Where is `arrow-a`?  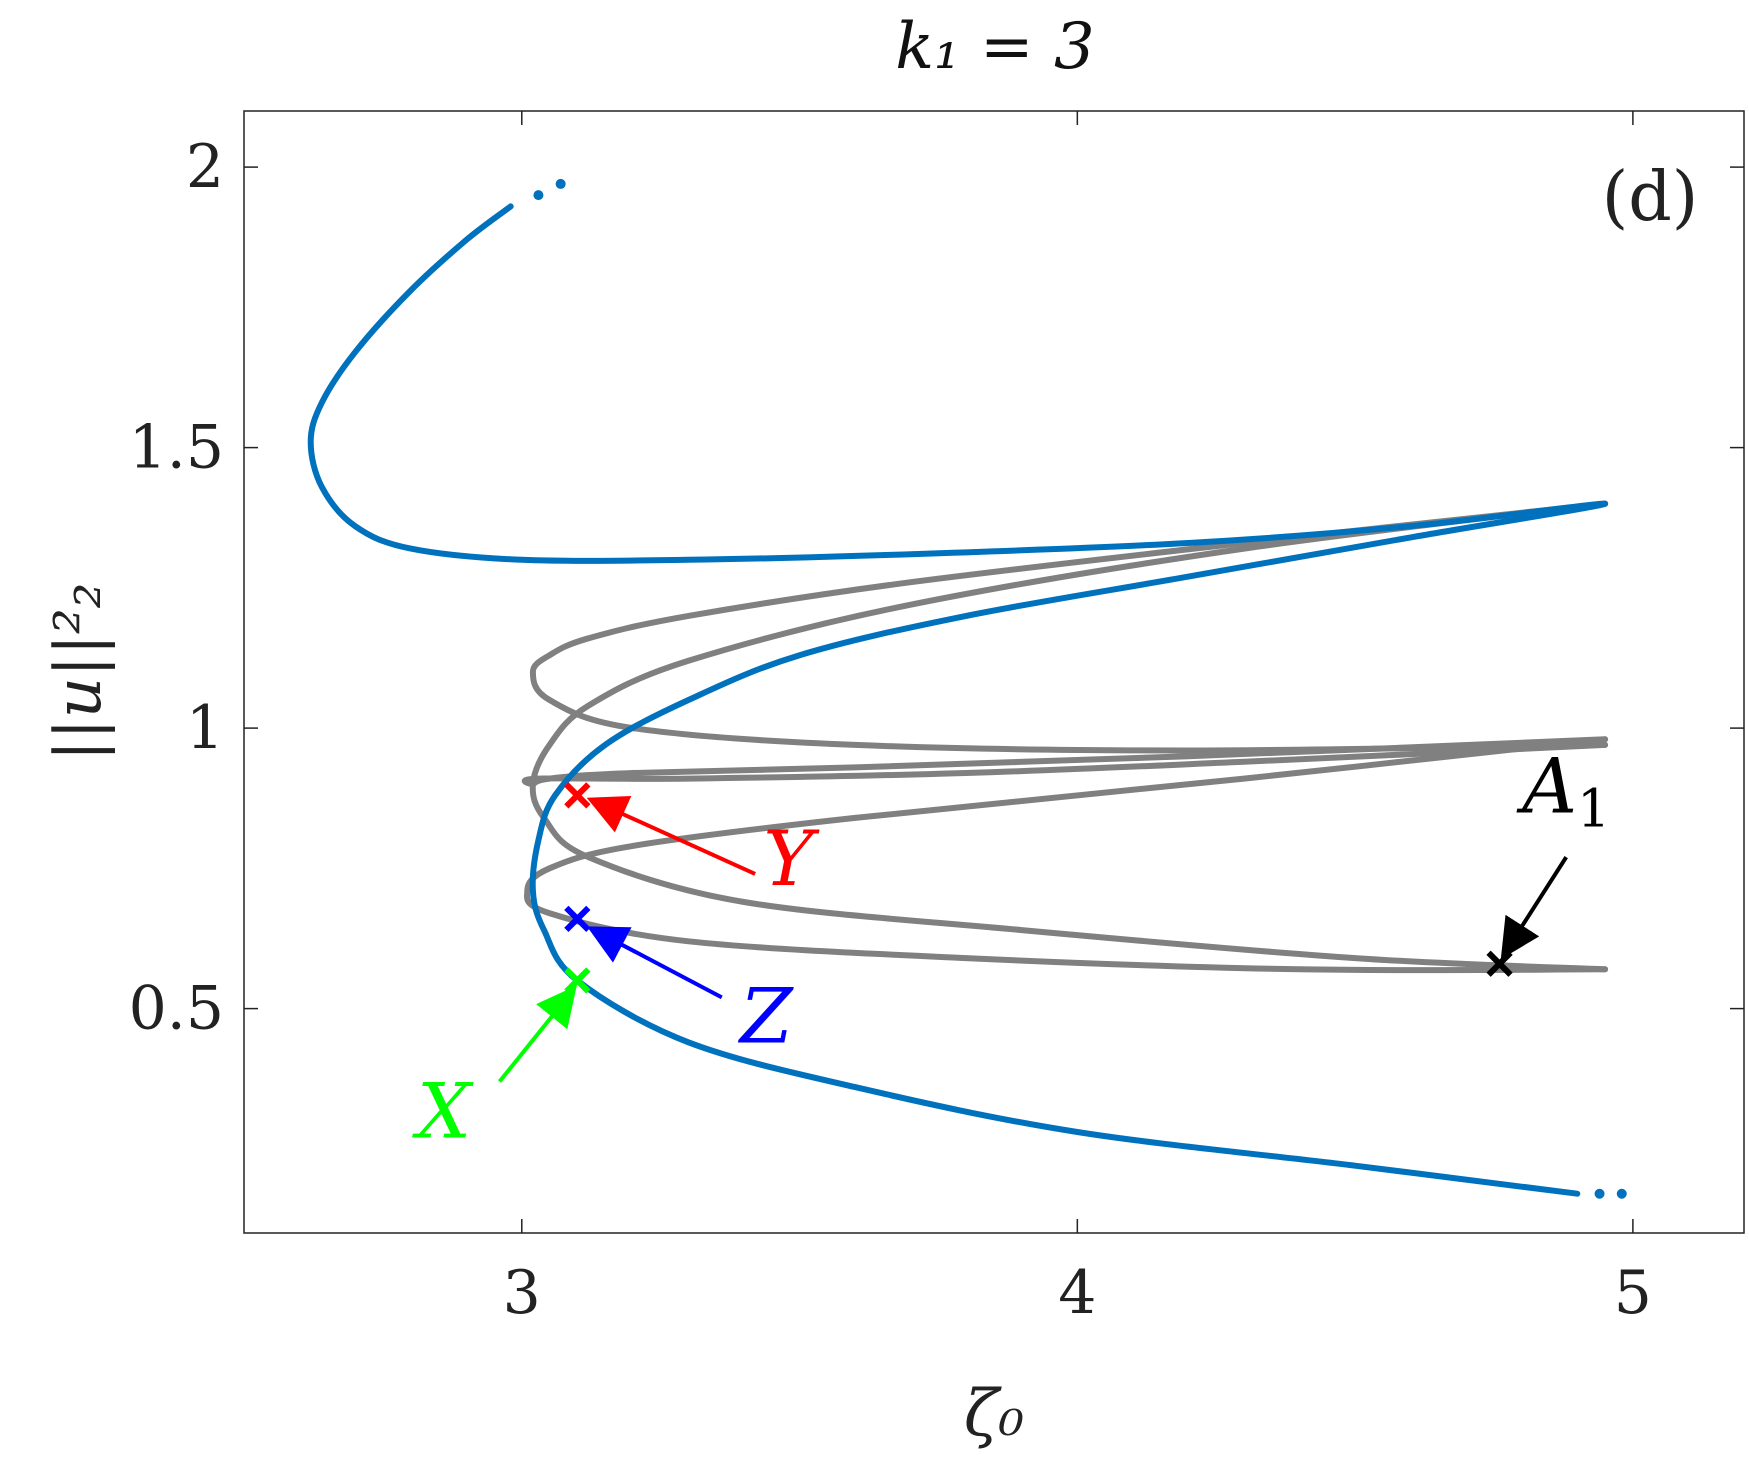
arrow-a is located at coordinates (1534, 908).